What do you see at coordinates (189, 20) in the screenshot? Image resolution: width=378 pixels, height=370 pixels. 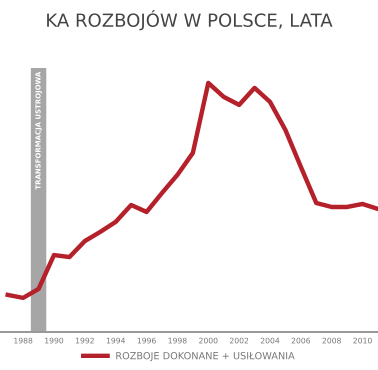 I see `chart-title: KA ROZBOJÓW W POLSCE, LATA` at bounding box center [189, 20].